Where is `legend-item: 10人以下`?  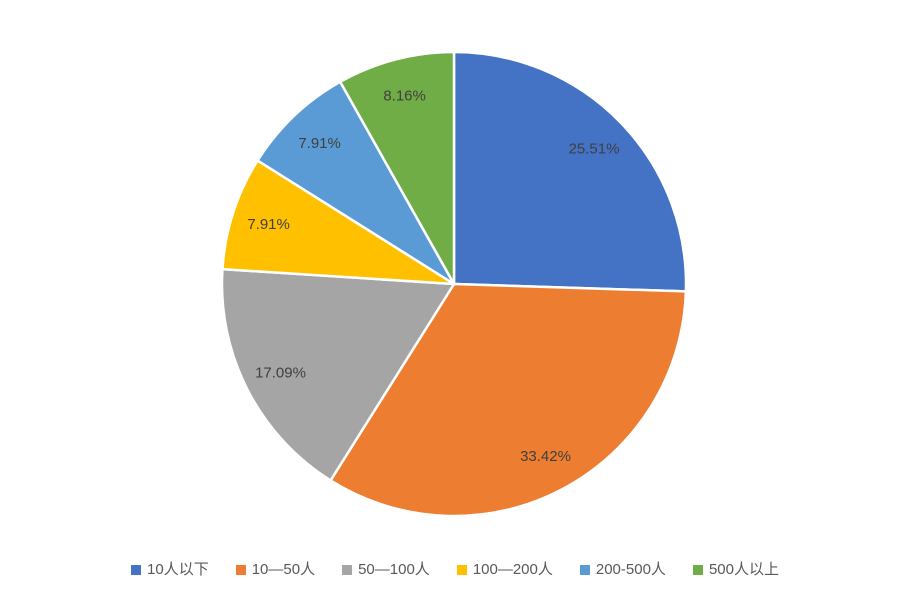 legend-item: 10人以下 is located at coordinates (170, 569).